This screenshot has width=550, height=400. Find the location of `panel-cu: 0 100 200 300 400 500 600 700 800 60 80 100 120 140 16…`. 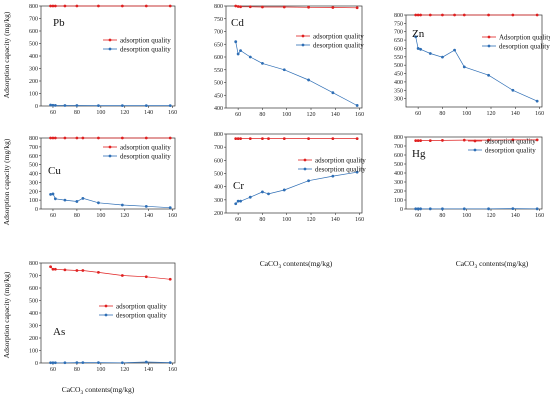

panel-cu: 0 100 200 300 400 500 600 700 800 60 80 100 120 140 16… is located at coordinates (103, 177).